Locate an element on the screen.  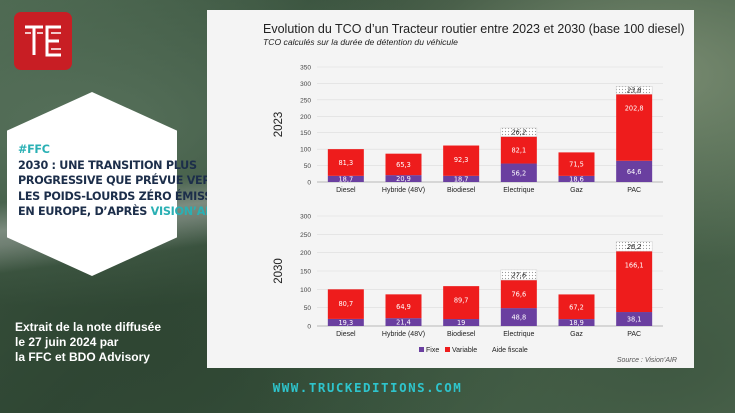
panel-2023-data-label: 202,8 is located at coordinates (634, 109).